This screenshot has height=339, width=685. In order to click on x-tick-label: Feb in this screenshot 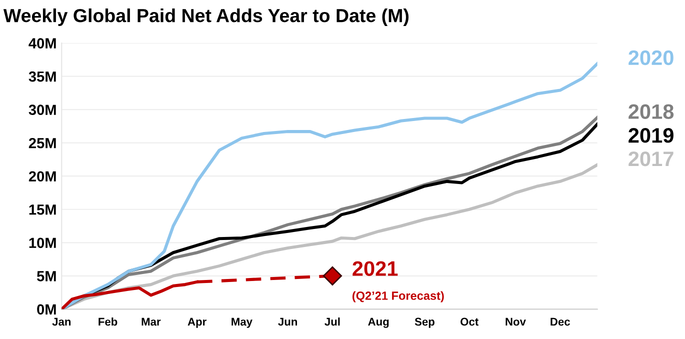, I will do `click(108, 322)`.